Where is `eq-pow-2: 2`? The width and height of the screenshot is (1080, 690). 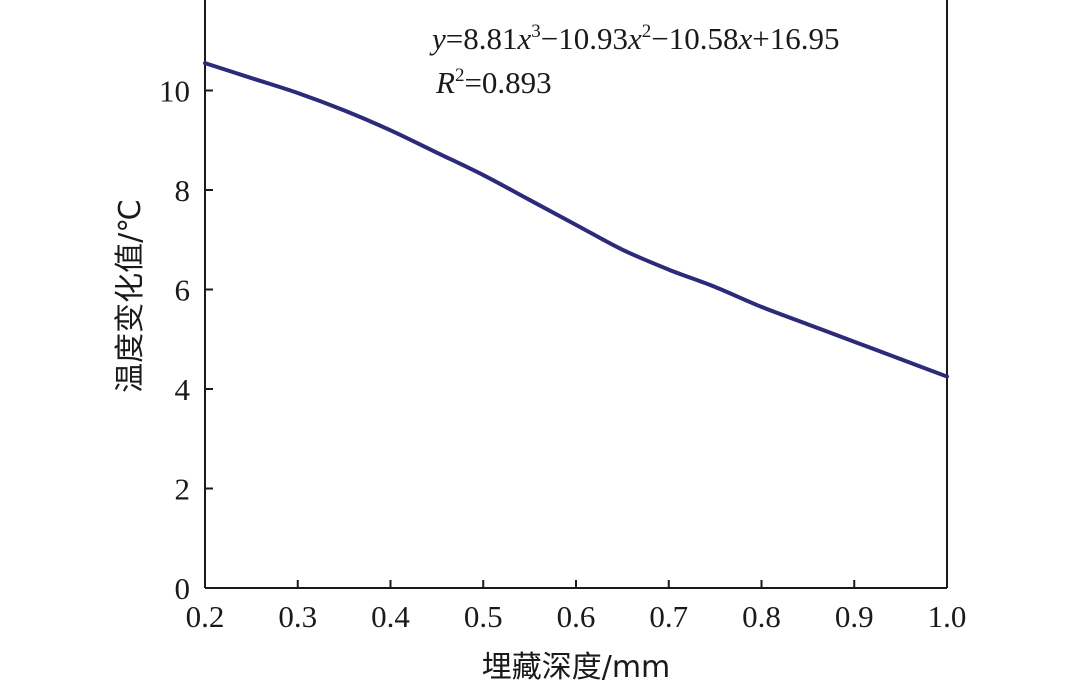 eq-pow-2: 2 is located at coordinates (647, 31).